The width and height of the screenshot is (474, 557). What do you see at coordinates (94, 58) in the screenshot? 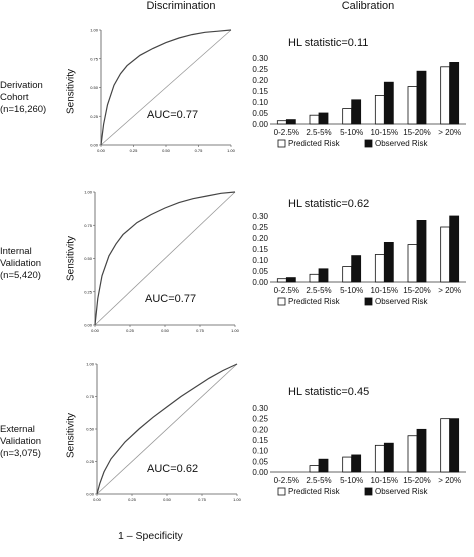
I see `y-tick-label: 0.75` at bounding box center [94, 58].